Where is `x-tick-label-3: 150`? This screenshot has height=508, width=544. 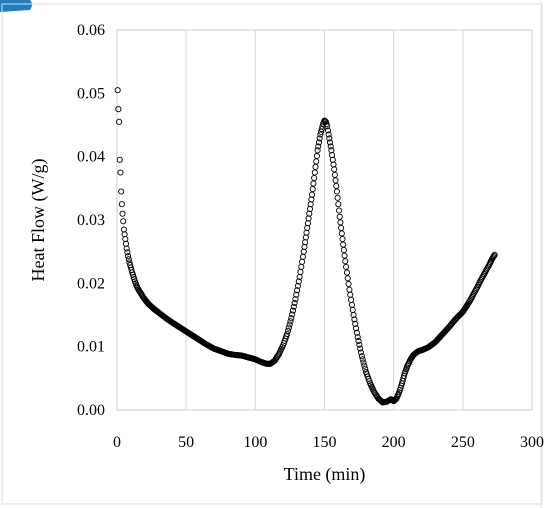
x-tick-label-3: 150 is located at coordinates (325, 442).